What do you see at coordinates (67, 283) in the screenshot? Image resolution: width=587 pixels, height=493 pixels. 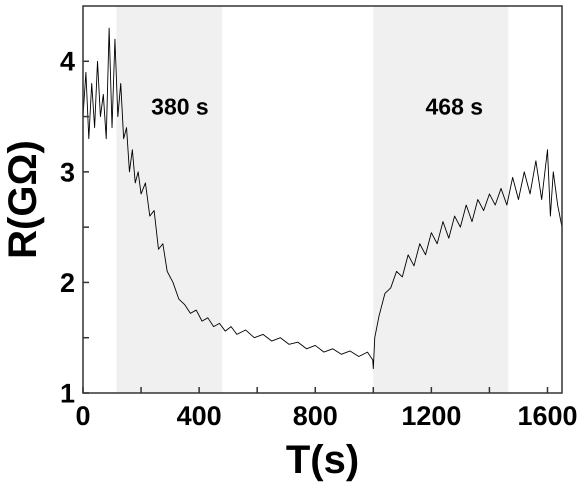 I see `y-tick-label: 2` at bounding box center [67, 283].